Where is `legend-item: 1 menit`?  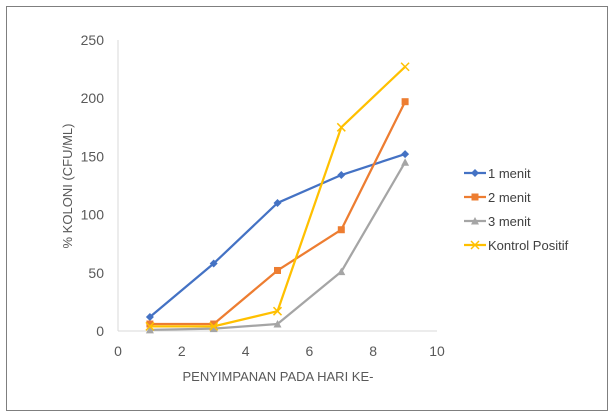 legend-item: 1 menit is located at coordinates (497, 173).